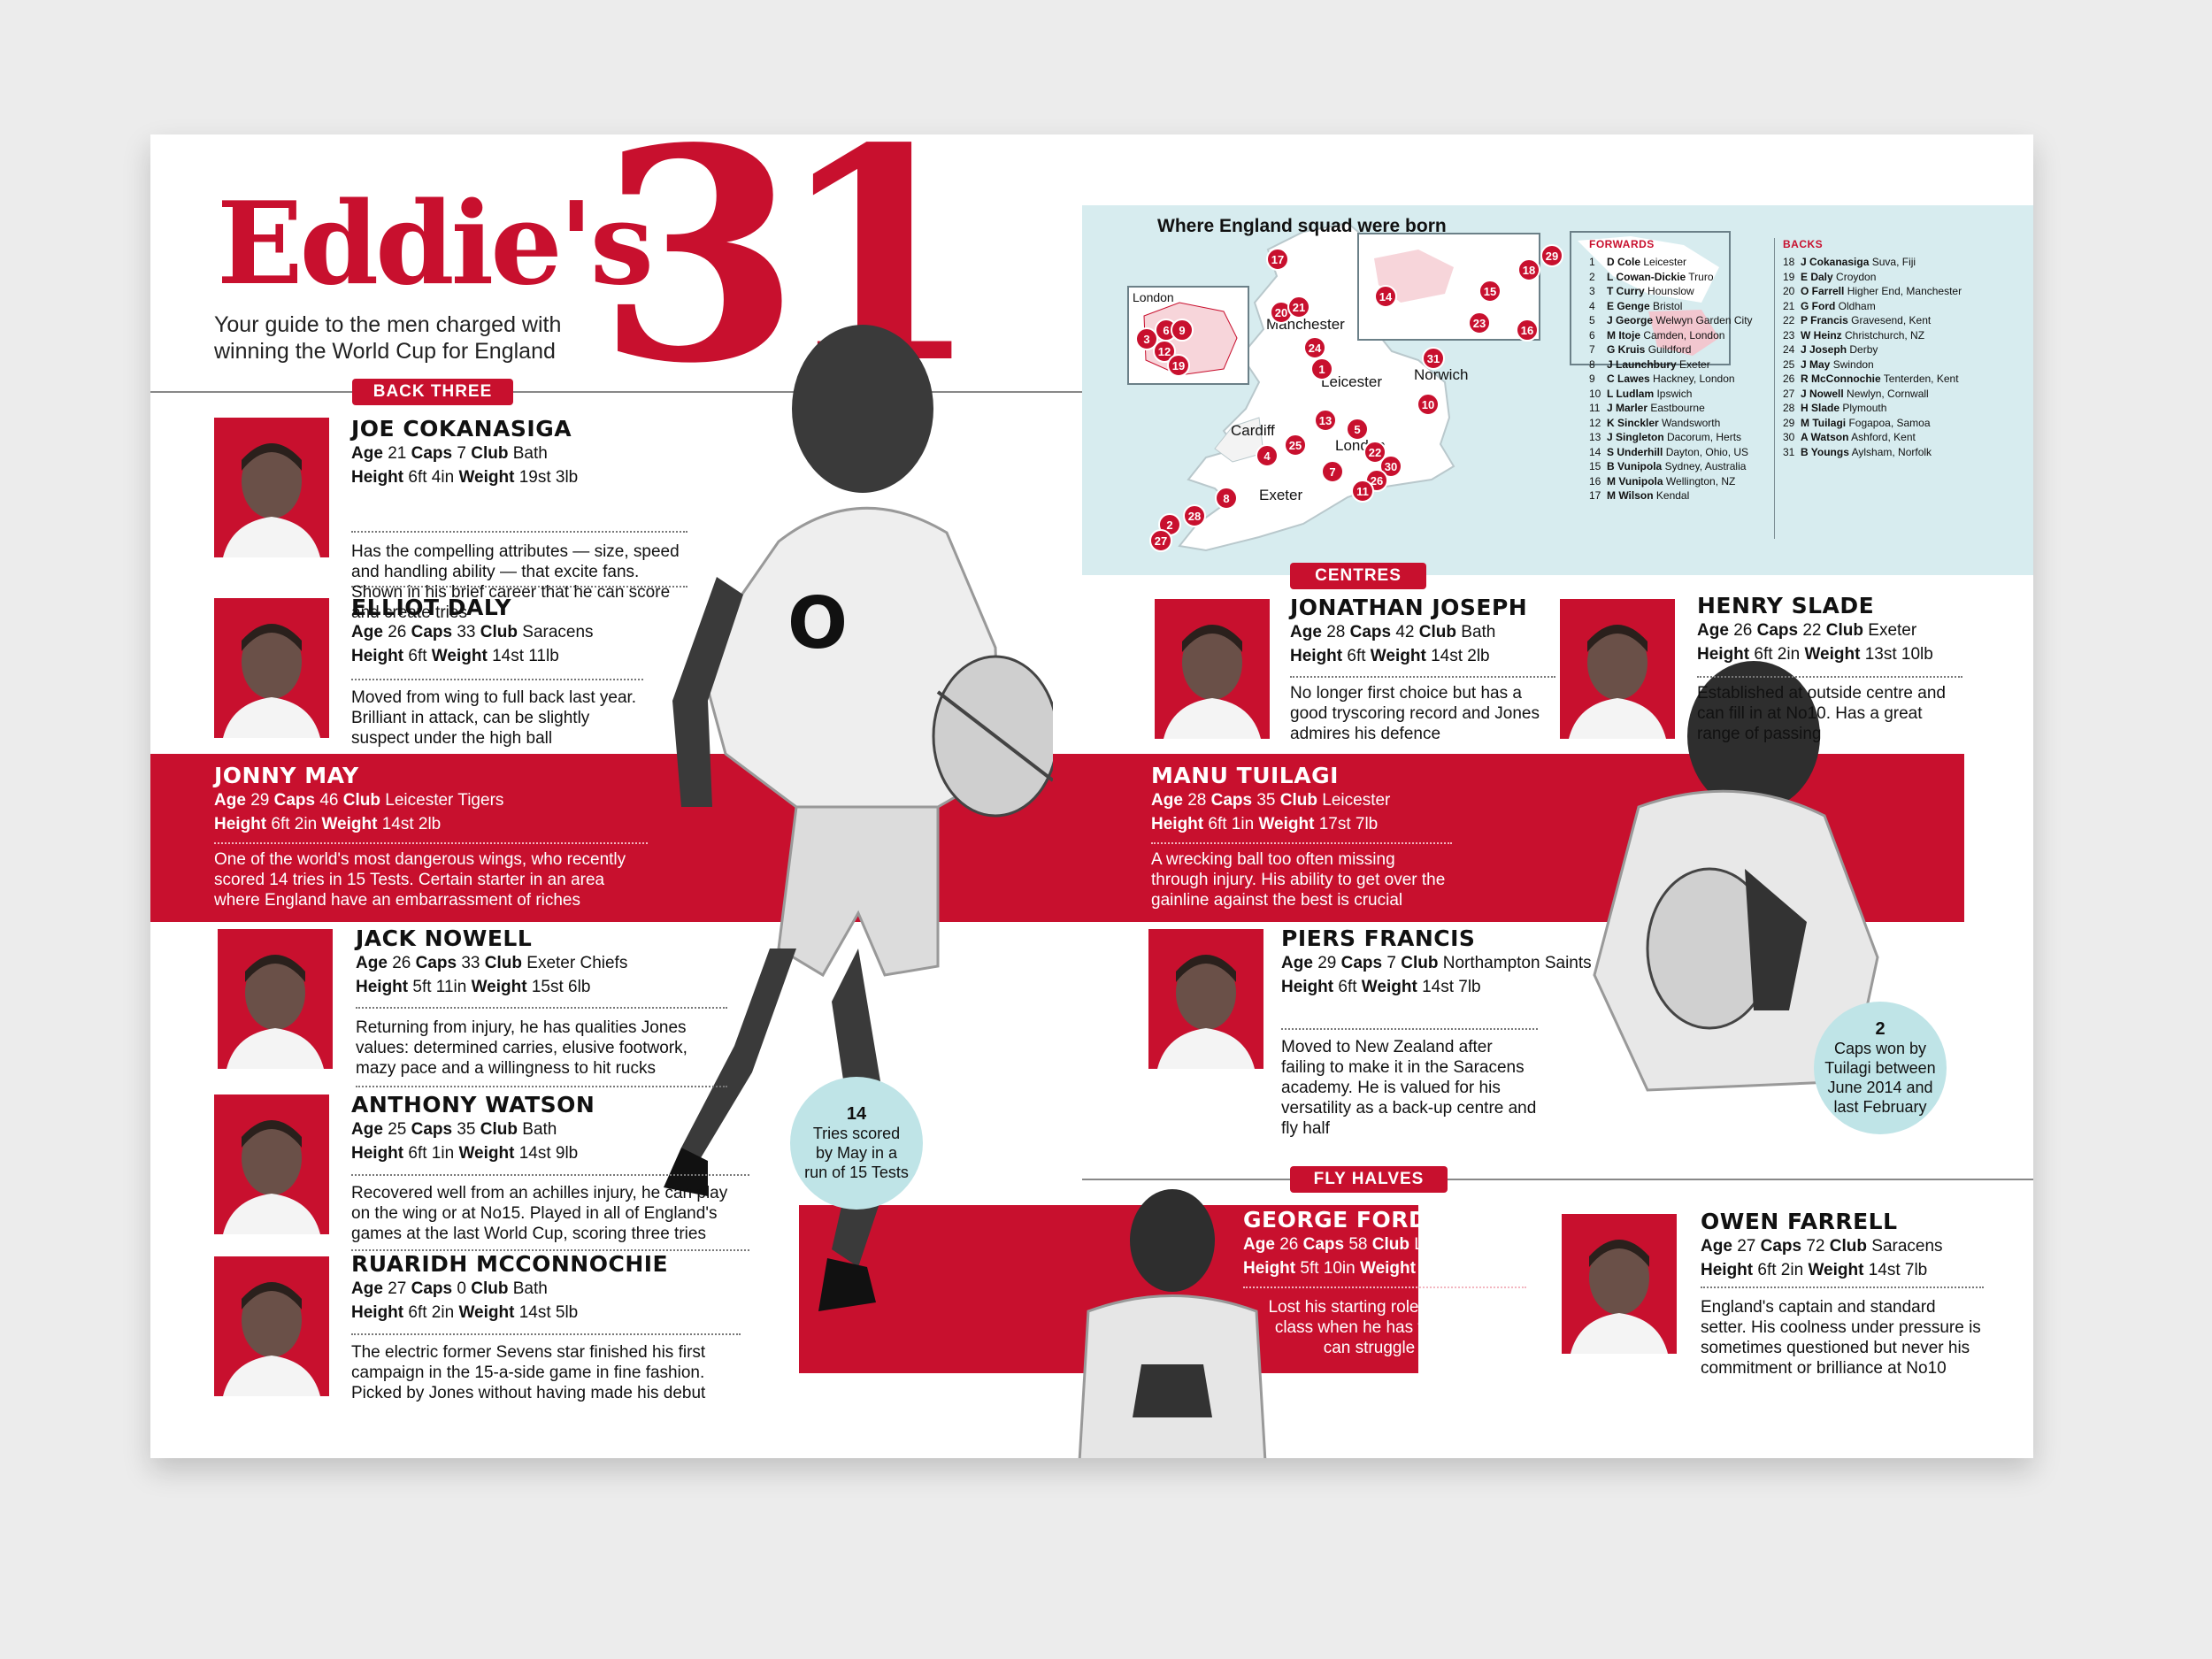  What do you see at coordinates (1179, 365) in the screenshot?
I see `map-pin: 19` at bounding box center [1179, 365].